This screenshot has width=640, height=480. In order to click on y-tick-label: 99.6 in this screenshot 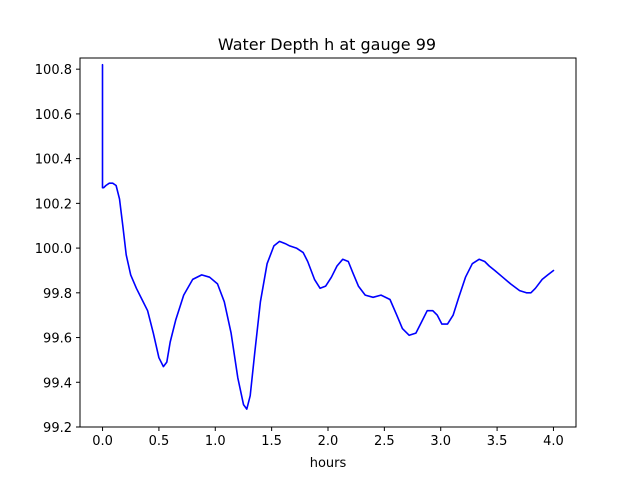, I will do `click(57, 339)`.